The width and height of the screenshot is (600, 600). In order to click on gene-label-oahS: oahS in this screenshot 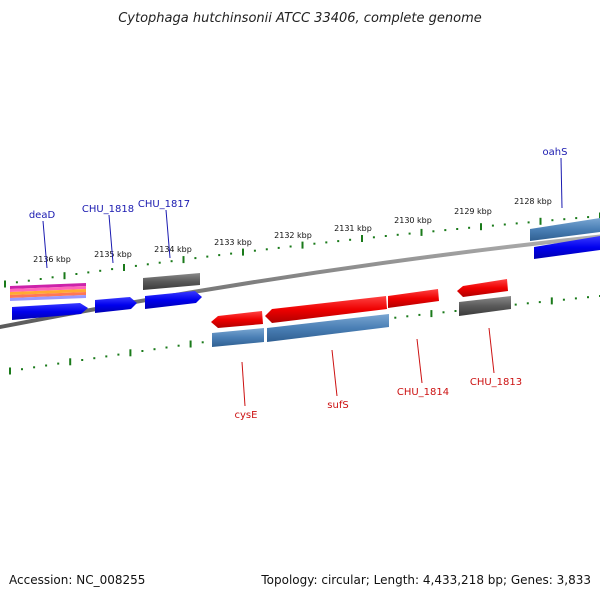, I will do `click(555, 152)`.